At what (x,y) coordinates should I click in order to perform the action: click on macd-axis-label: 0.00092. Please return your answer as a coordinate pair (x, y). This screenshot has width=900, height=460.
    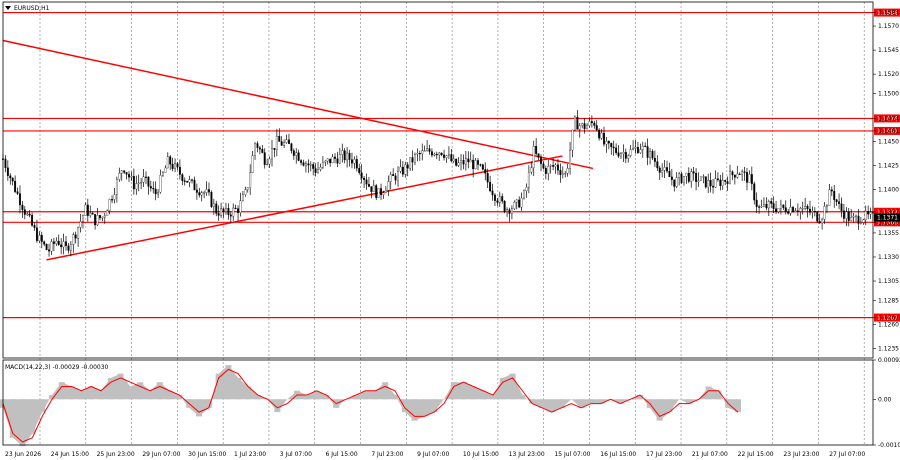
    Looking at the image, I should click on (889, 360).